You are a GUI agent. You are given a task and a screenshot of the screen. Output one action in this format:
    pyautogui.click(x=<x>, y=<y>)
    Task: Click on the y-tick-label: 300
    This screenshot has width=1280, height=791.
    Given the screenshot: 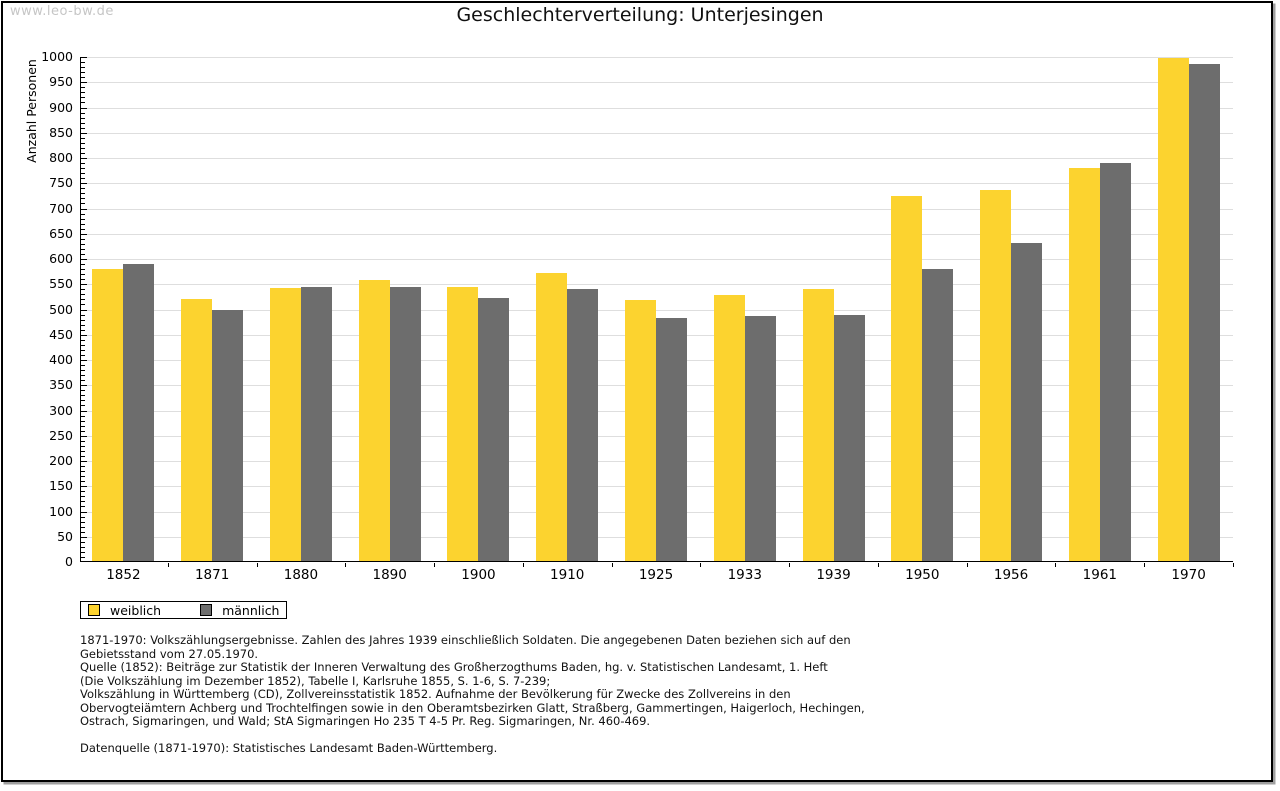 What is the action you would take?
    pyautogui.click(x=61, y=410)
    